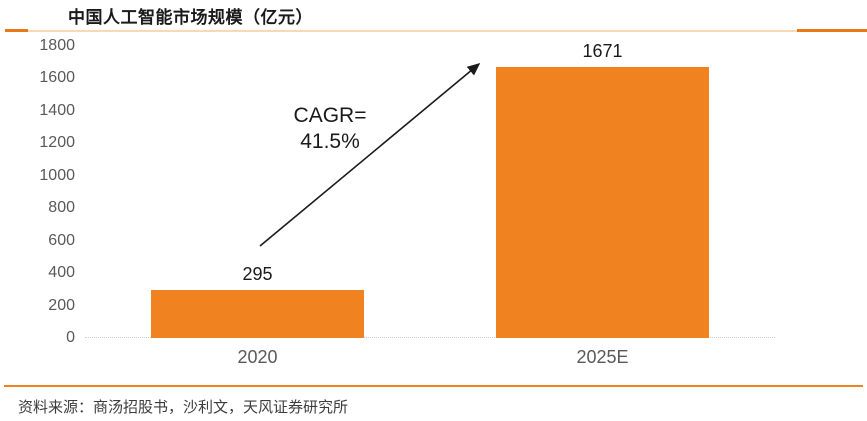 This screenshot has height=421, width=867. I want to click on header-rule-line, so click(412, 31).